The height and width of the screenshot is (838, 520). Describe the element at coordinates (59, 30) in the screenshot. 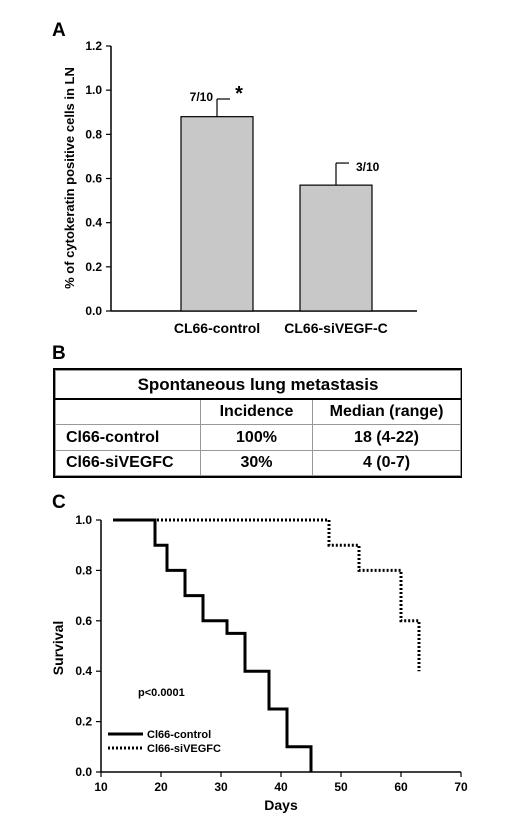

I see `panel-label-a: A` at that location.